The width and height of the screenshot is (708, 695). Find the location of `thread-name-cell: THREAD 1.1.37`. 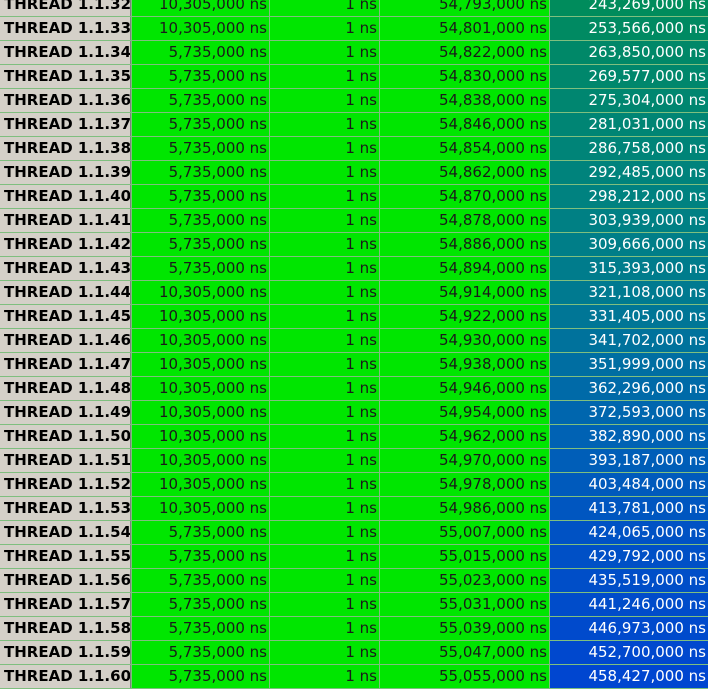

thread-name-cell: THREAD 1.1.37 is located at coordinates (65, 124).